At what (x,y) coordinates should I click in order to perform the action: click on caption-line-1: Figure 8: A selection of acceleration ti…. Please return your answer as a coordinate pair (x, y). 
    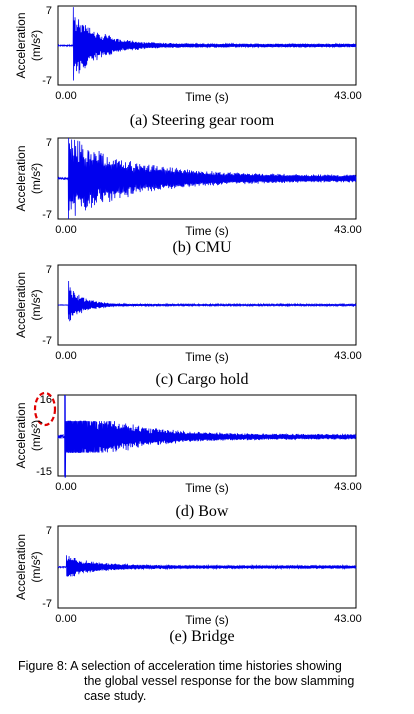
    Looking at the image, I should click on (180, 666).